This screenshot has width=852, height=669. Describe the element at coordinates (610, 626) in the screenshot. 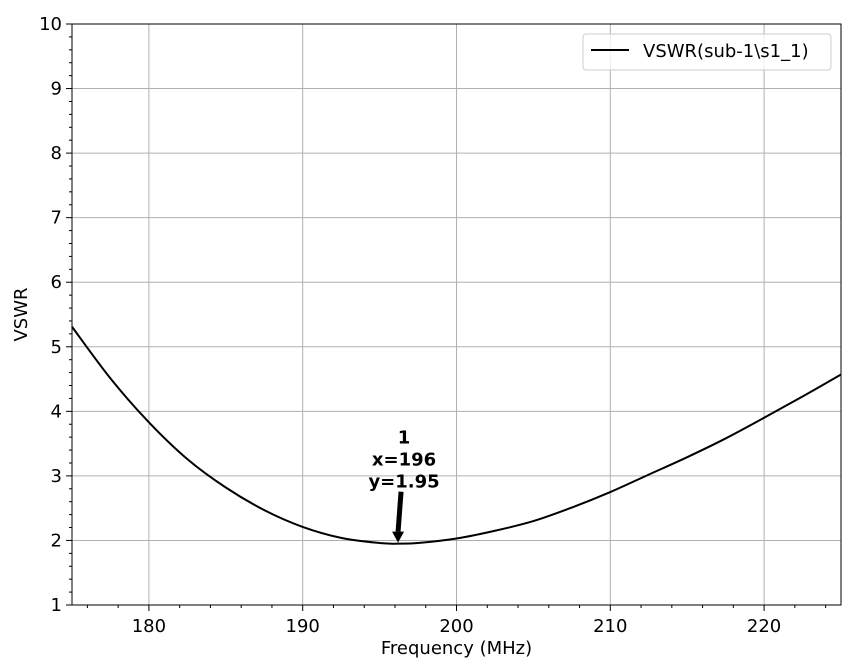

I see `x-tick-label: 210` at that location.